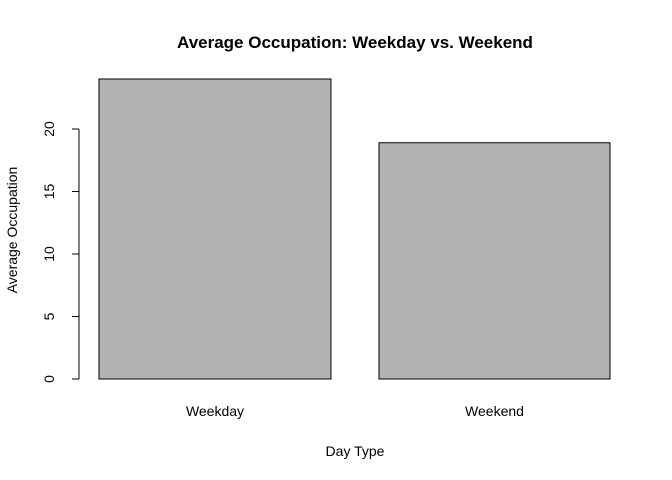 The image size is (672, 480). I want to click on y-axis: 0 5 10 15 20, so click(60, 252).